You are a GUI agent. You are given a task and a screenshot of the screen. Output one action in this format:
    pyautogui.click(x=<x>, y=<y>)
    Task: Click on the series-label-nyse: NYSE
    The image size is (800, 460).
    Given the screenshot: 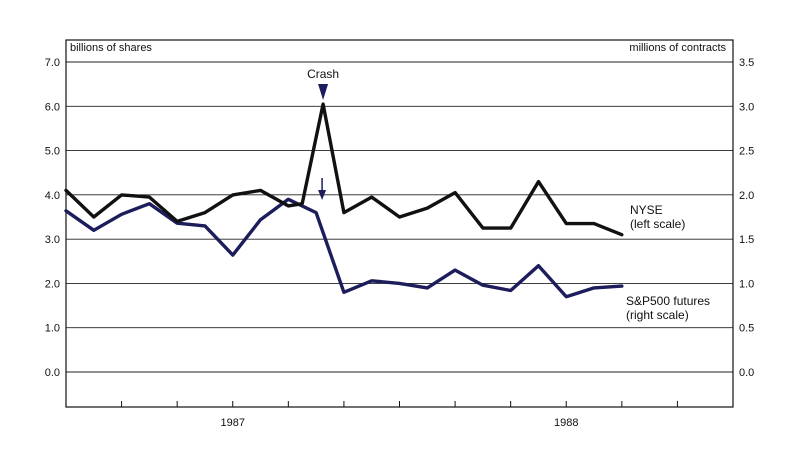 What is the action you would take?
    pyautogui.click(x=646, y=210)
    